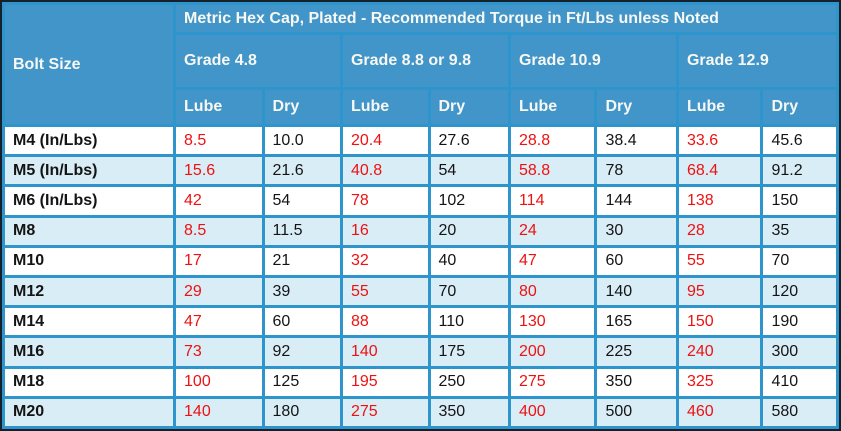  I want to click on dry-value-cell: 250, so click(469, 382).